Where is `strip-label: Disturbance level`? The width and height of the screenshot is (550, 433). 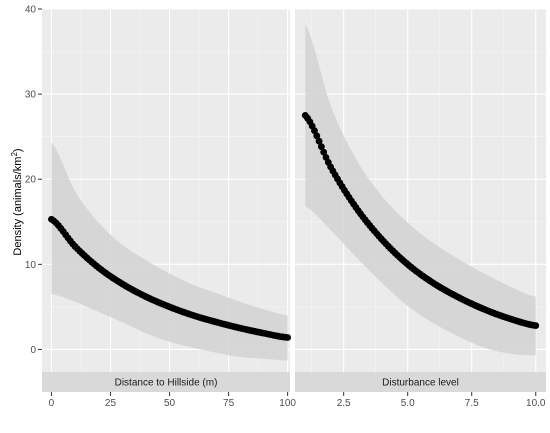
strip-label: Disturbance level is located at coordinates (420, 383).